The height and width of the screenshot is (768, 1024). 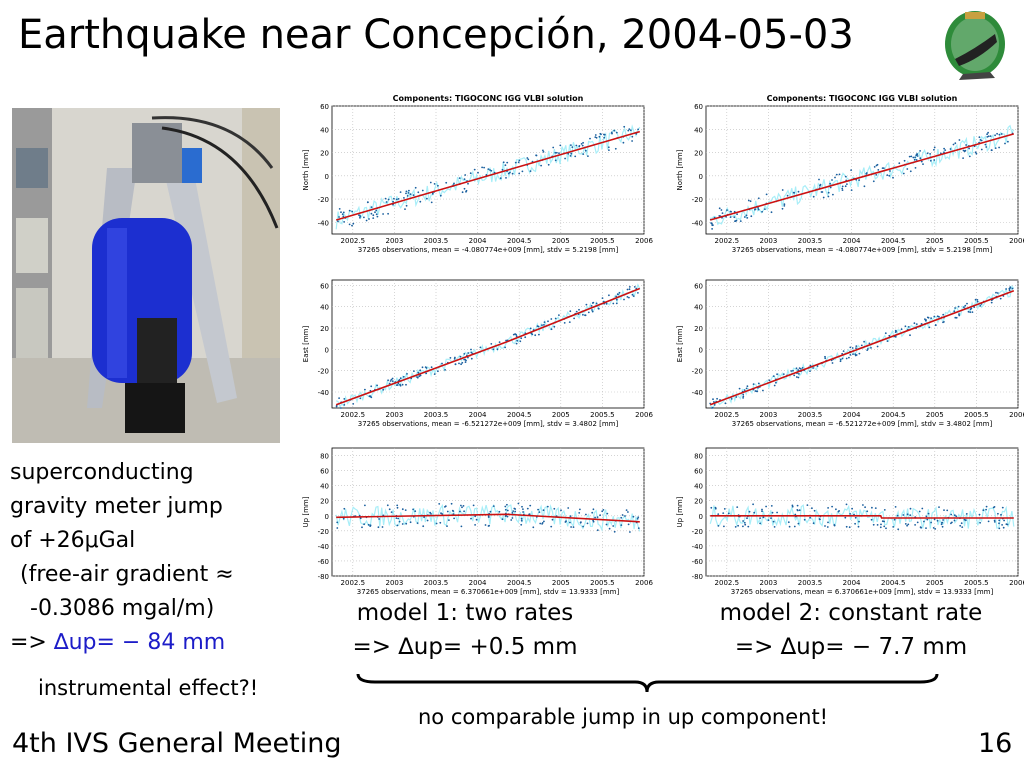 What do you see at coordinates (323, 562) in the screenshot?
I see `y-tick-label: -60` at bounding box center [323, 562].